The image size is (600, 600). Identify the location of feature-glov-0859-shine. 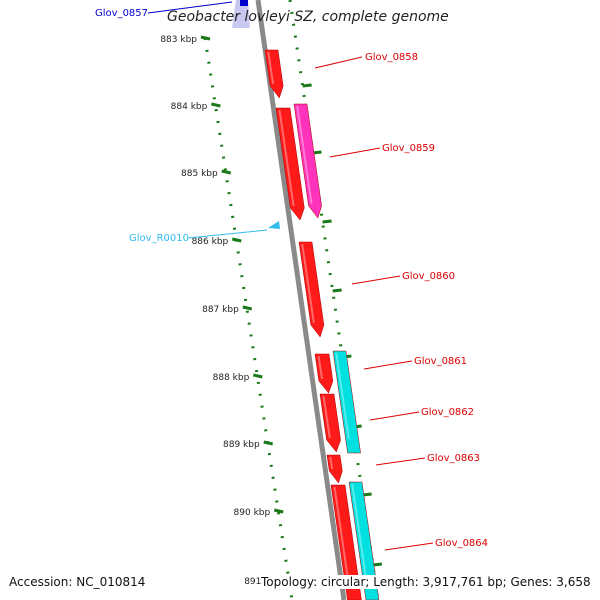
(286, 158).